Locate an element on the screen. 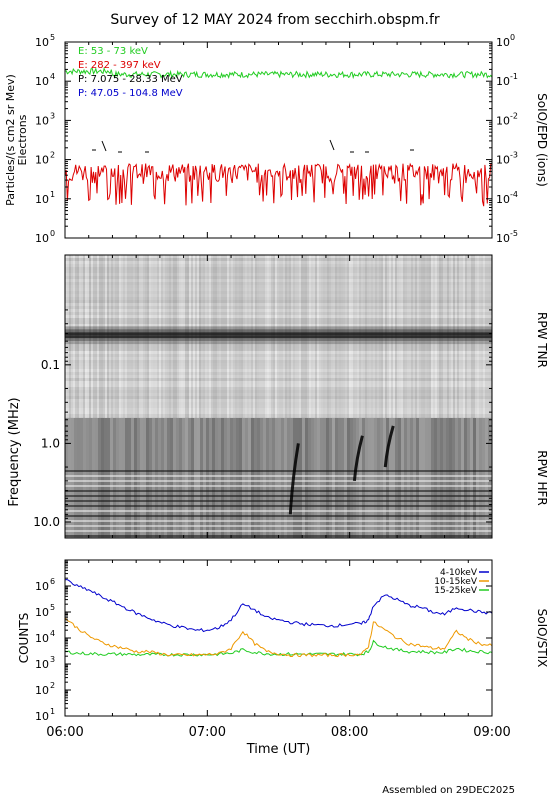 Image resolution: width=550 pixels, height=800 pixels. y-tick-exponent: 5 is located at coordinates (52, 37).